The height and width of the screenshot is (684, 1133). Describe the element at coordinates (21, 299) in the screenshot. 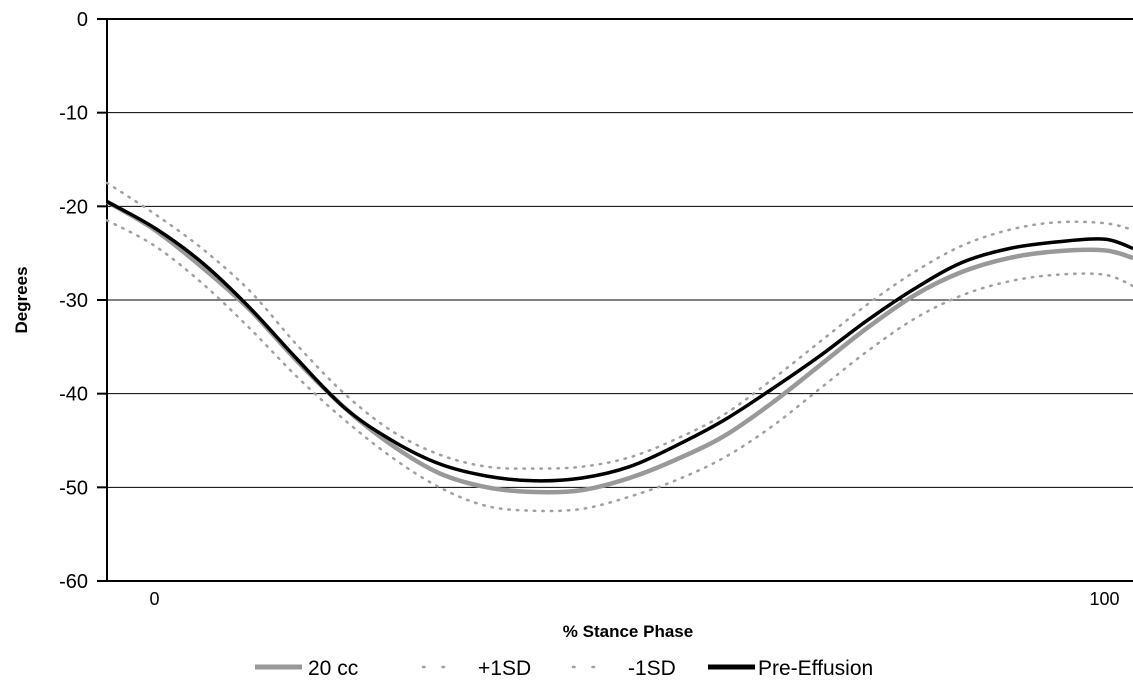

I see `y-axis-title: Degrees` at that location.